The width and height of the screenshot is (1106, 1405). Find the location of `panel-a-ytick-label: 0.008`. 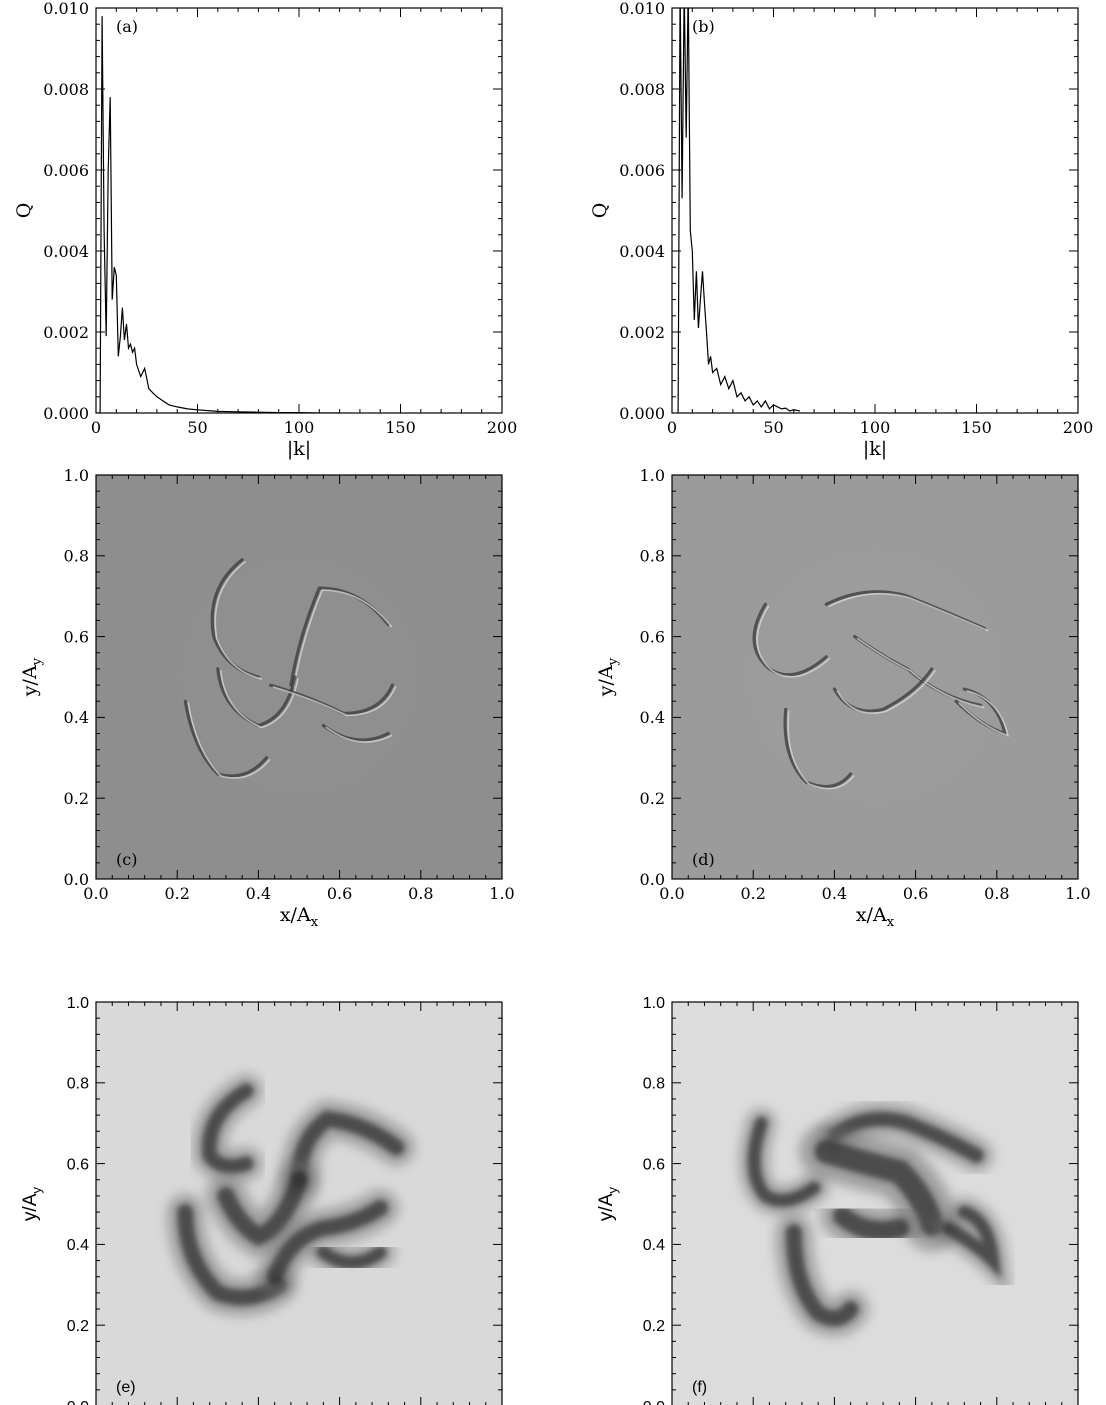

panel-a-ytick-label: 0.008 is located at coordinates (66, 89).